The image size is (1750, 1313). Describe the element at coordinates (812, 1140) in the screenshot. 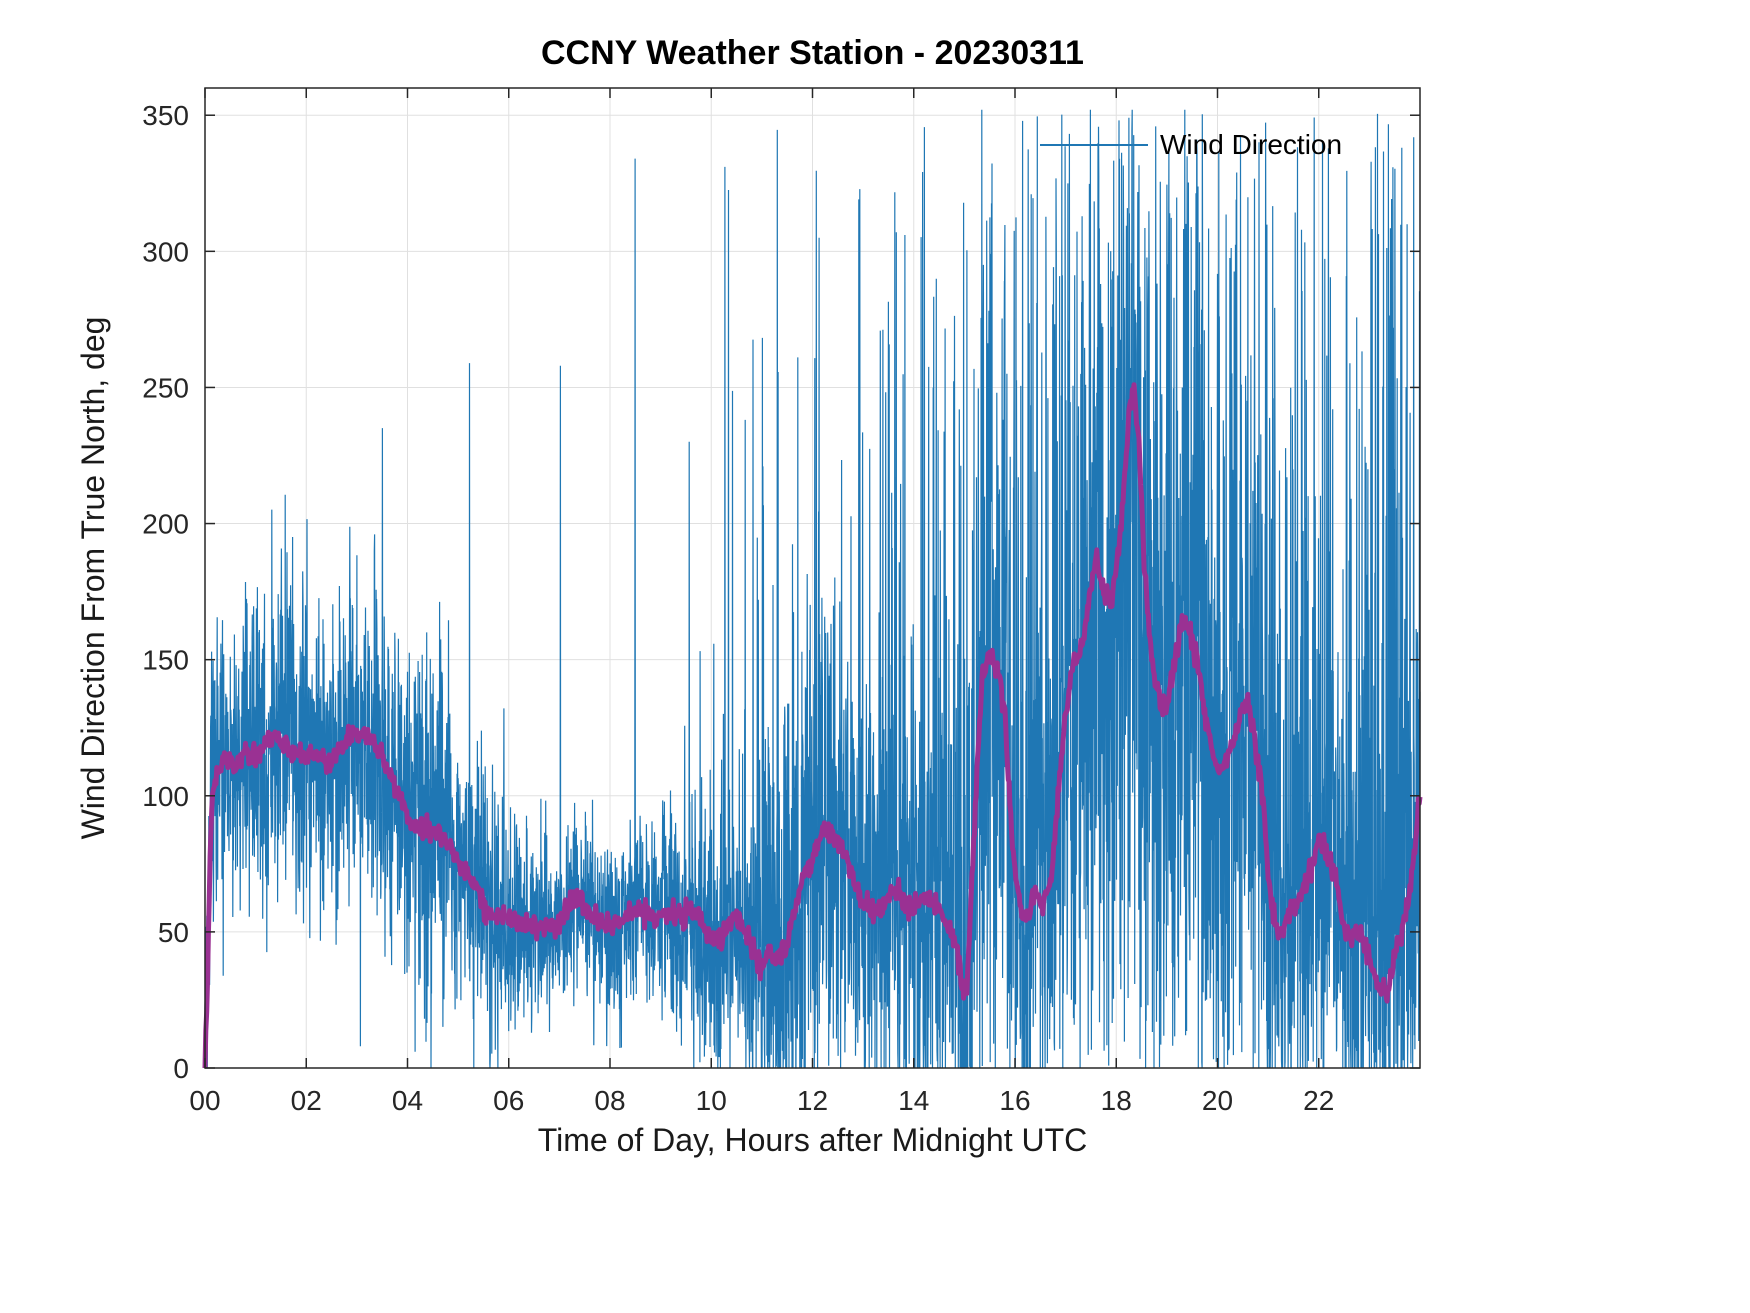

I see `x-axis-label: Time of Day, Hours after Midnight UTC` at that location.